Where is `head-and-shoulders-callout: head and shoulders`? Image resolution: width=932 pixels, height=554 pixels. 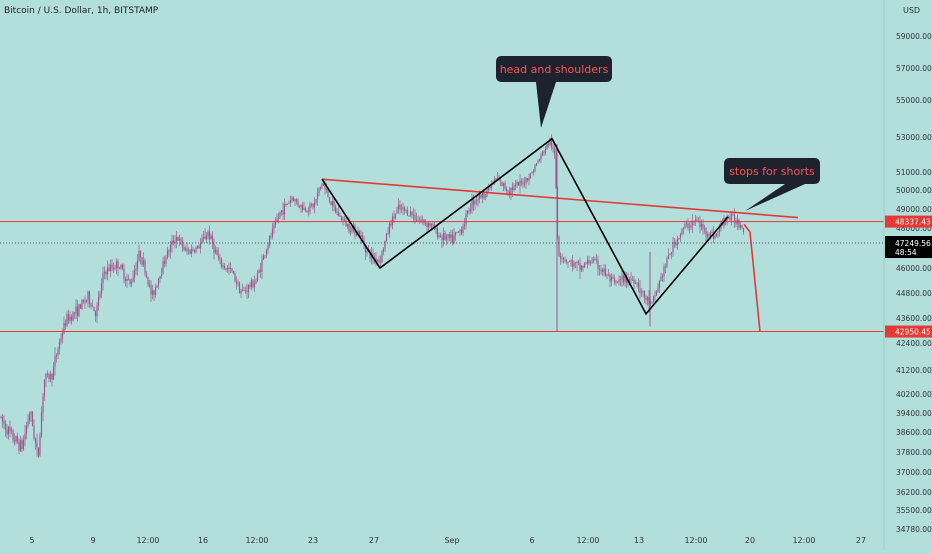 head-and-shoulders-callout: head and shoulders is located at coordinates (554, 92).